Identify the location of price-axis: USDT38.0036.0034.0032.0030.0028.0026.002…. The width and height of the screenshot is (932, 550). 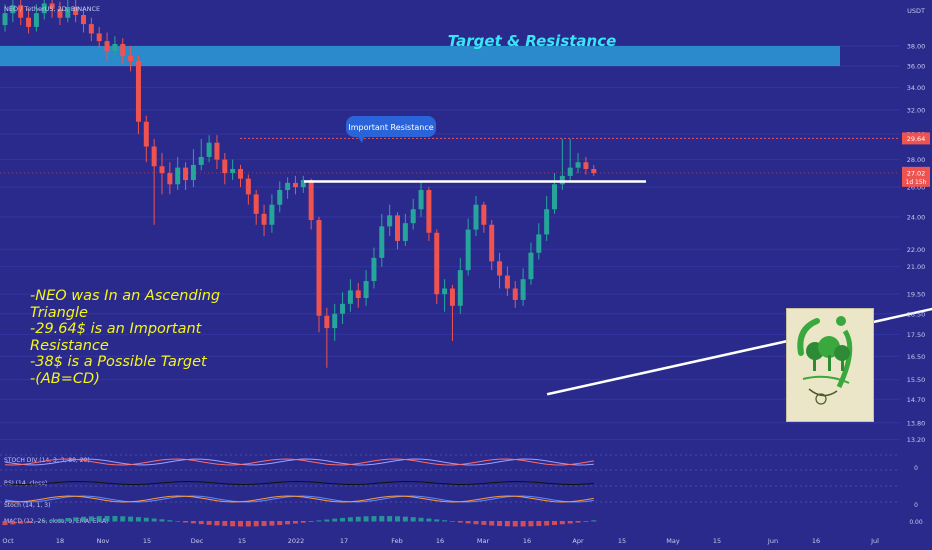
(916, 225).